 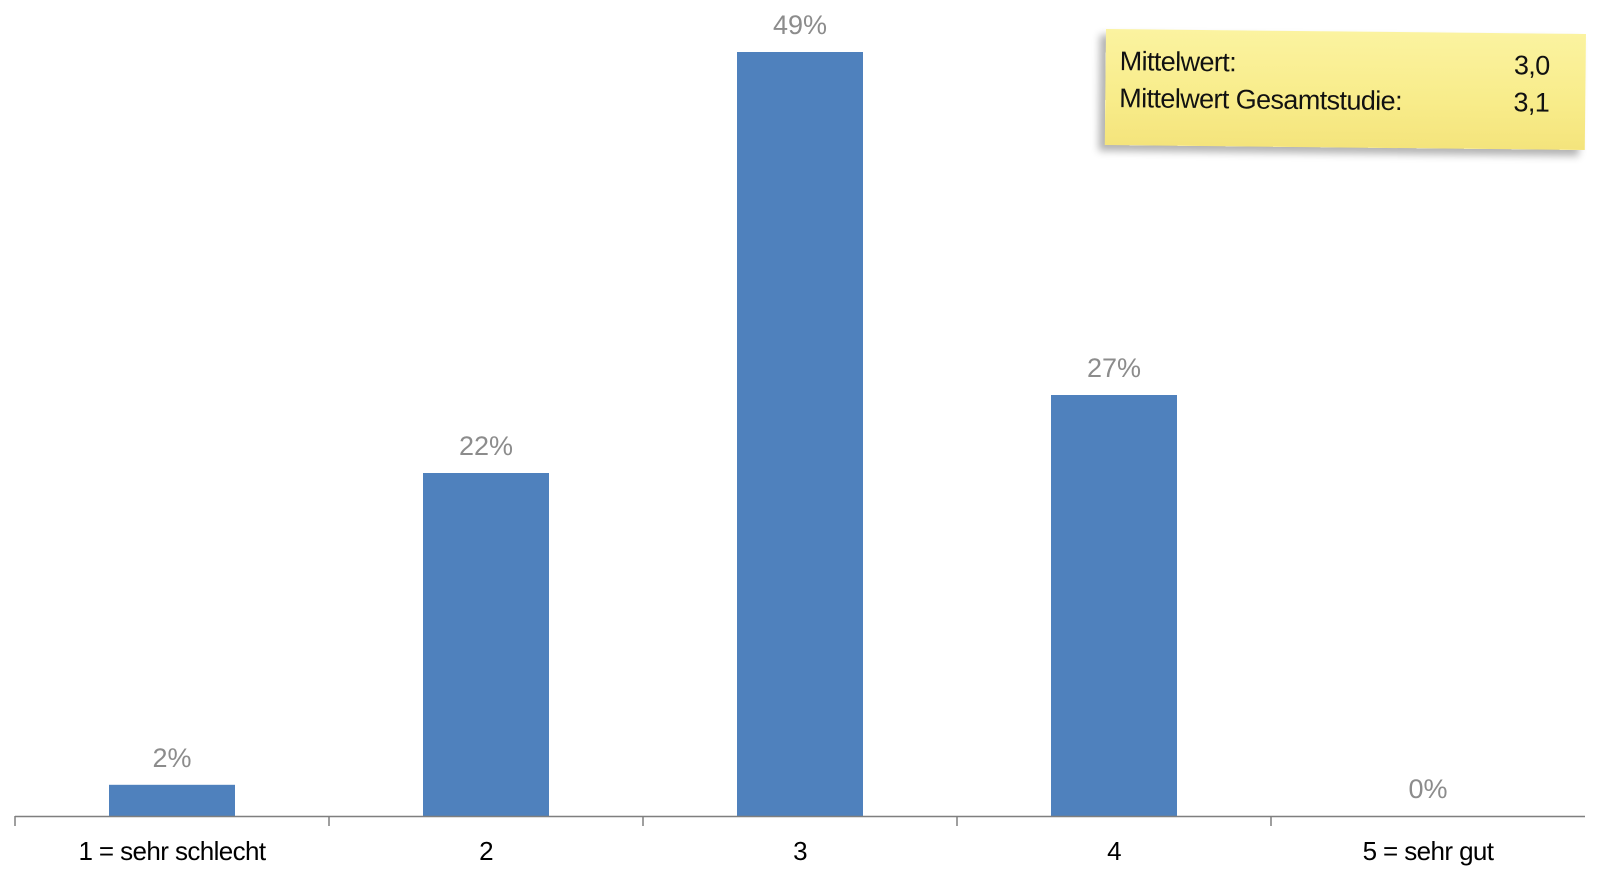 What do you see at coordinates (171, 758) in the screenshot?
I see `value-label-1: 2%` at bounding box center [171, 758].